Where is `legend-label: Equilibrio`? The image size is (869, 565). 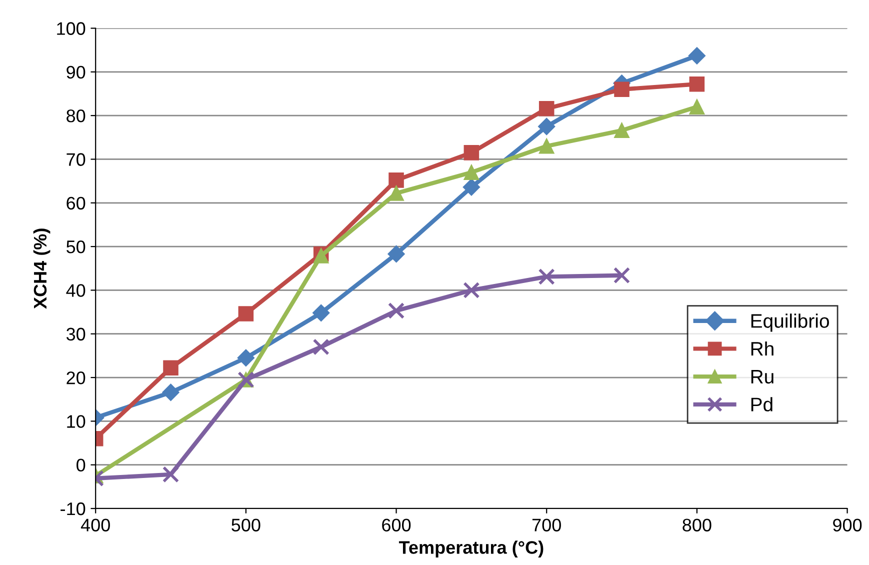
legend-label: Equilibrio is located at coordinates (790, 323).